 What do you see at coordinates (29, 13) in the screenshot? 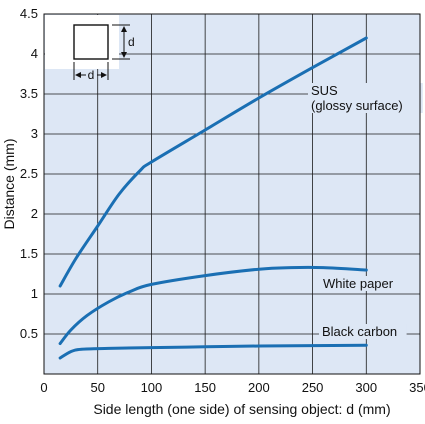
I see `y-tick-label: 4.5` at bounding box center [29, 13].